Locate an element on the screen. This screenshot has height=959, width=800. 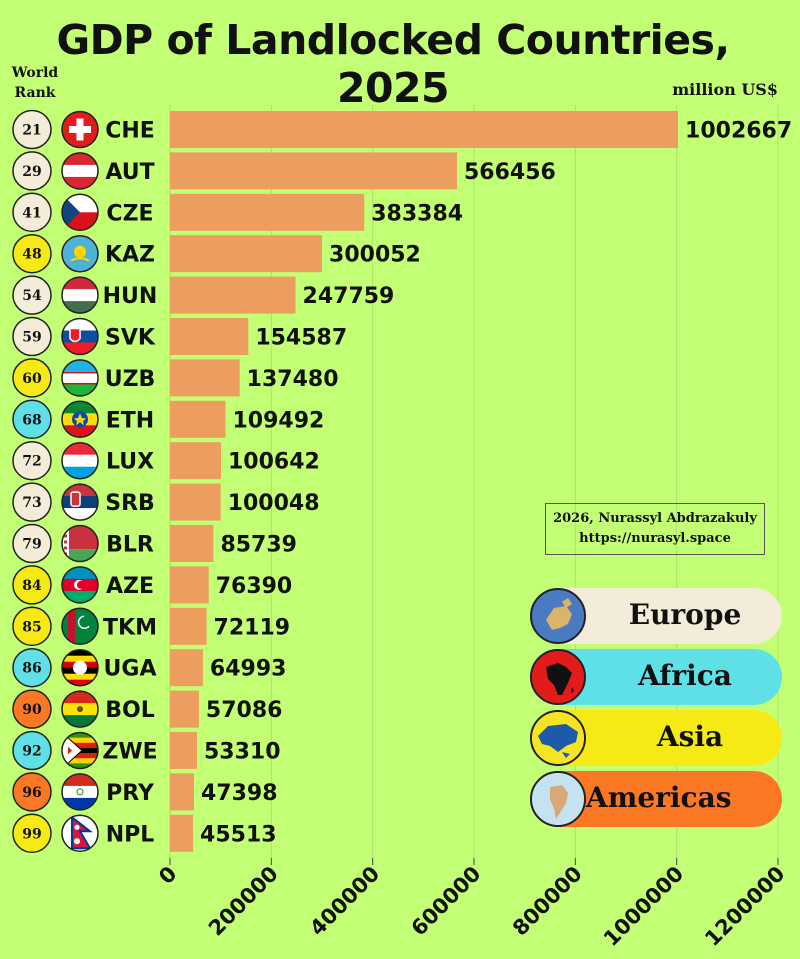
rank-value: 99 is located at coordinates (31, 834).